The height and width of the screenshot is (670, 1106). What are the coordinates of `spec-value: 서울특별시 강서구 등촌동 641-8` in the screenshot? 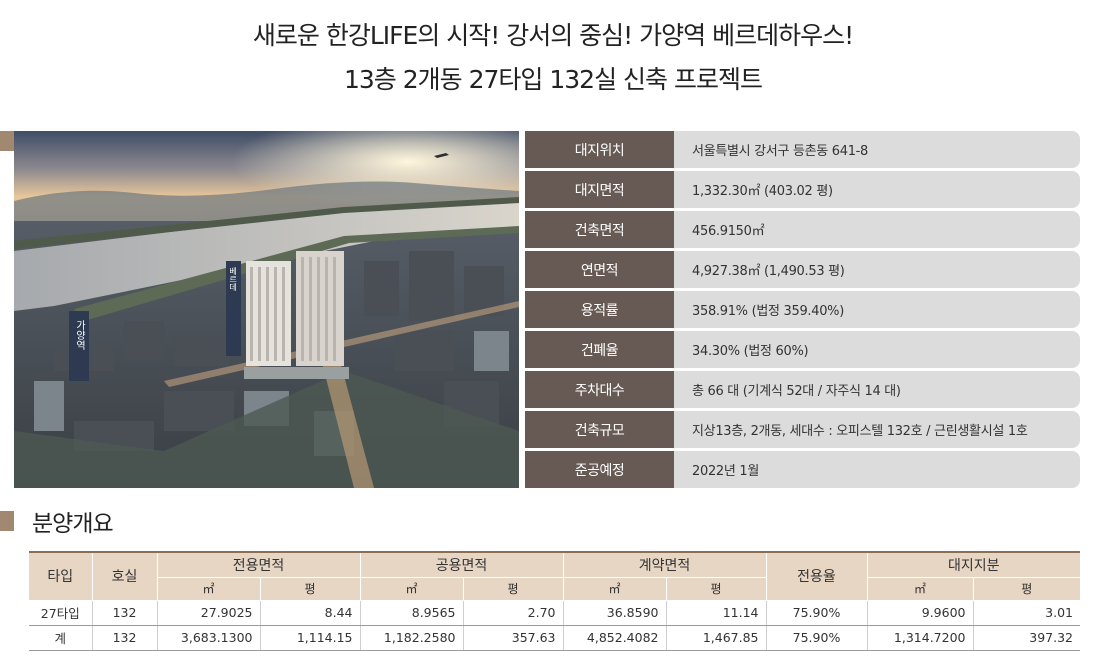 It's located at (780, 151).